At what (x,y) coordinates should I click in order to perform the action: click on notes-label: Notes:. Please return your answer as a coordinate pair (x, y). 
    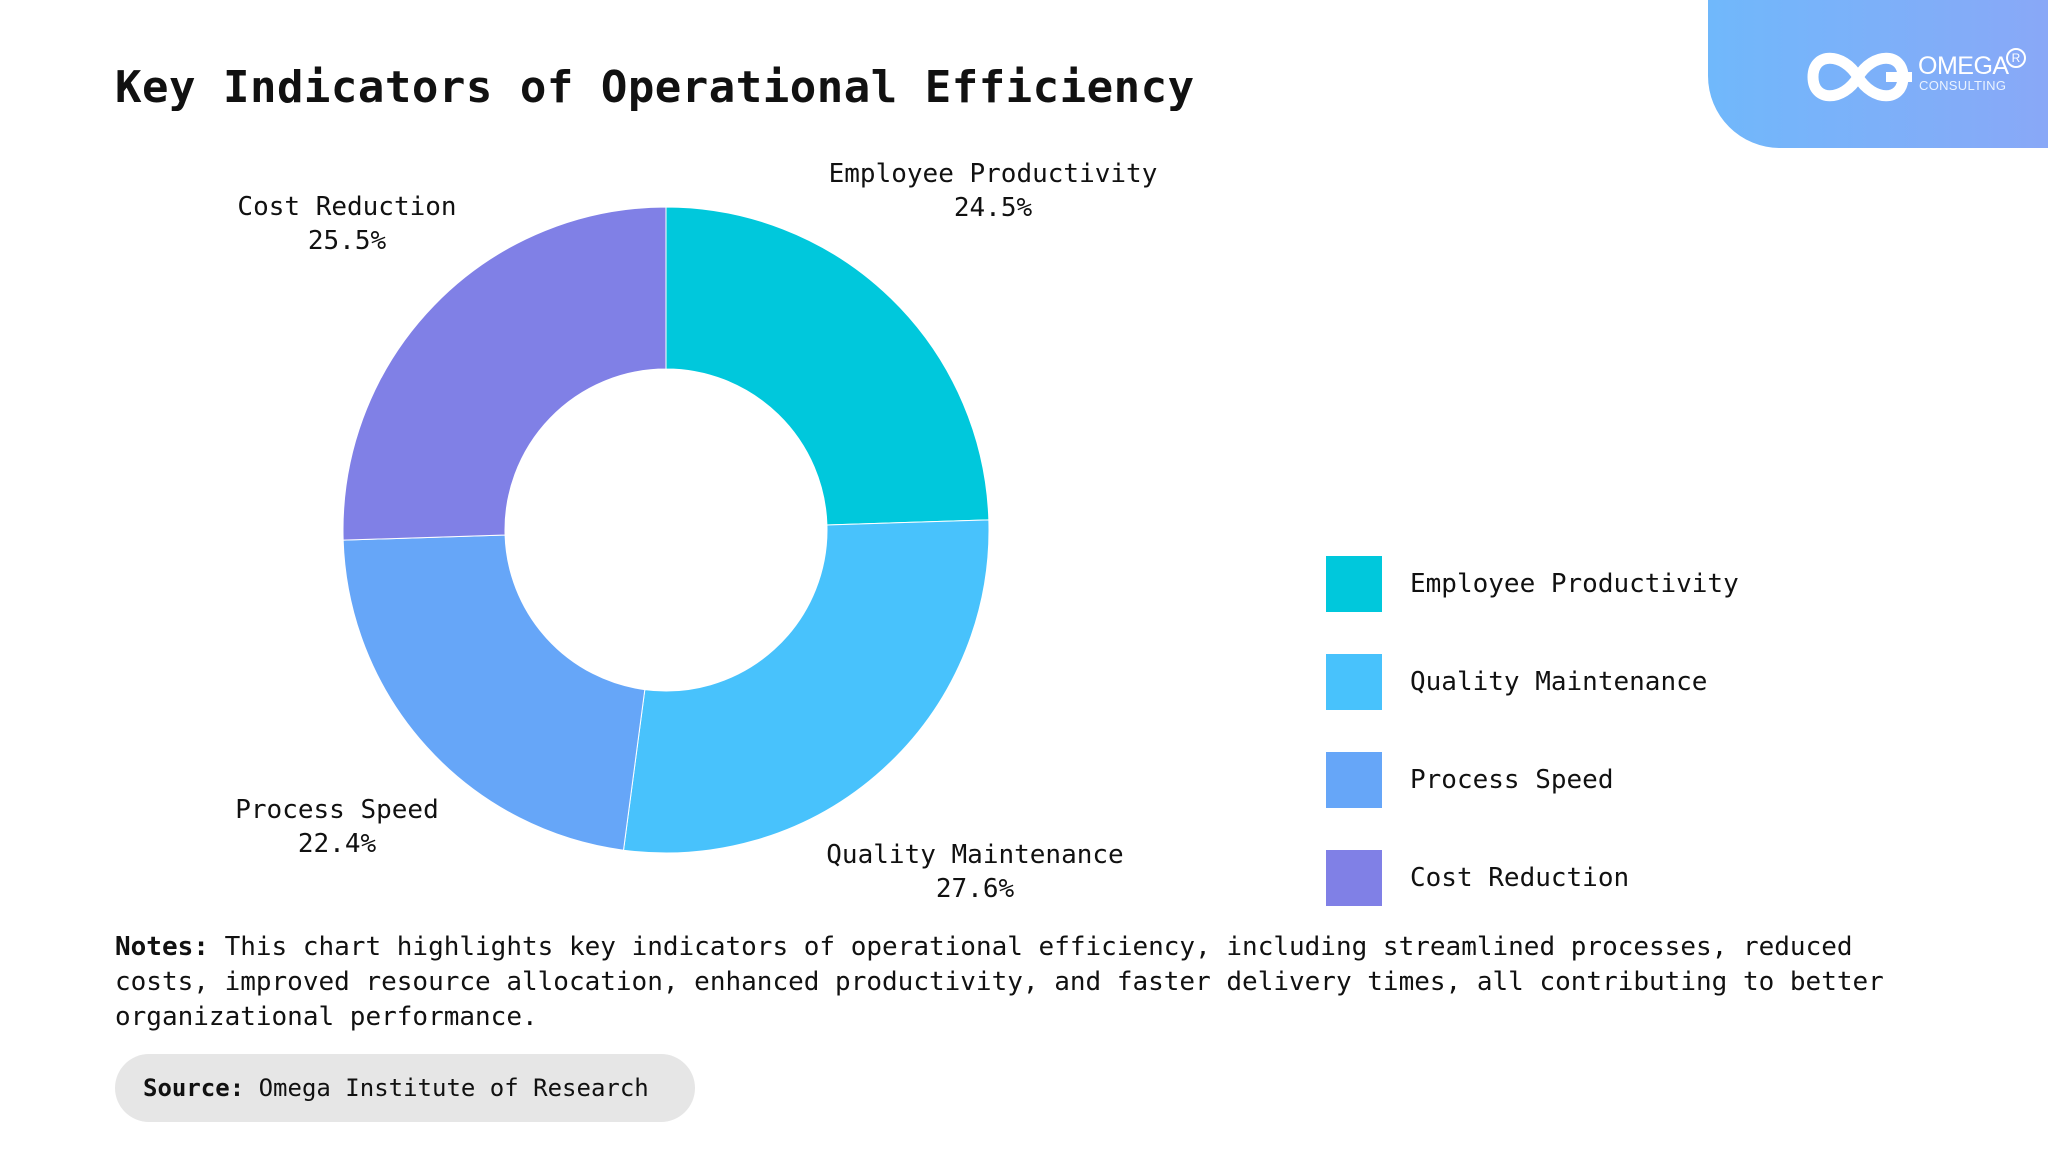
    Looking at the image, I should click on (162, 947).